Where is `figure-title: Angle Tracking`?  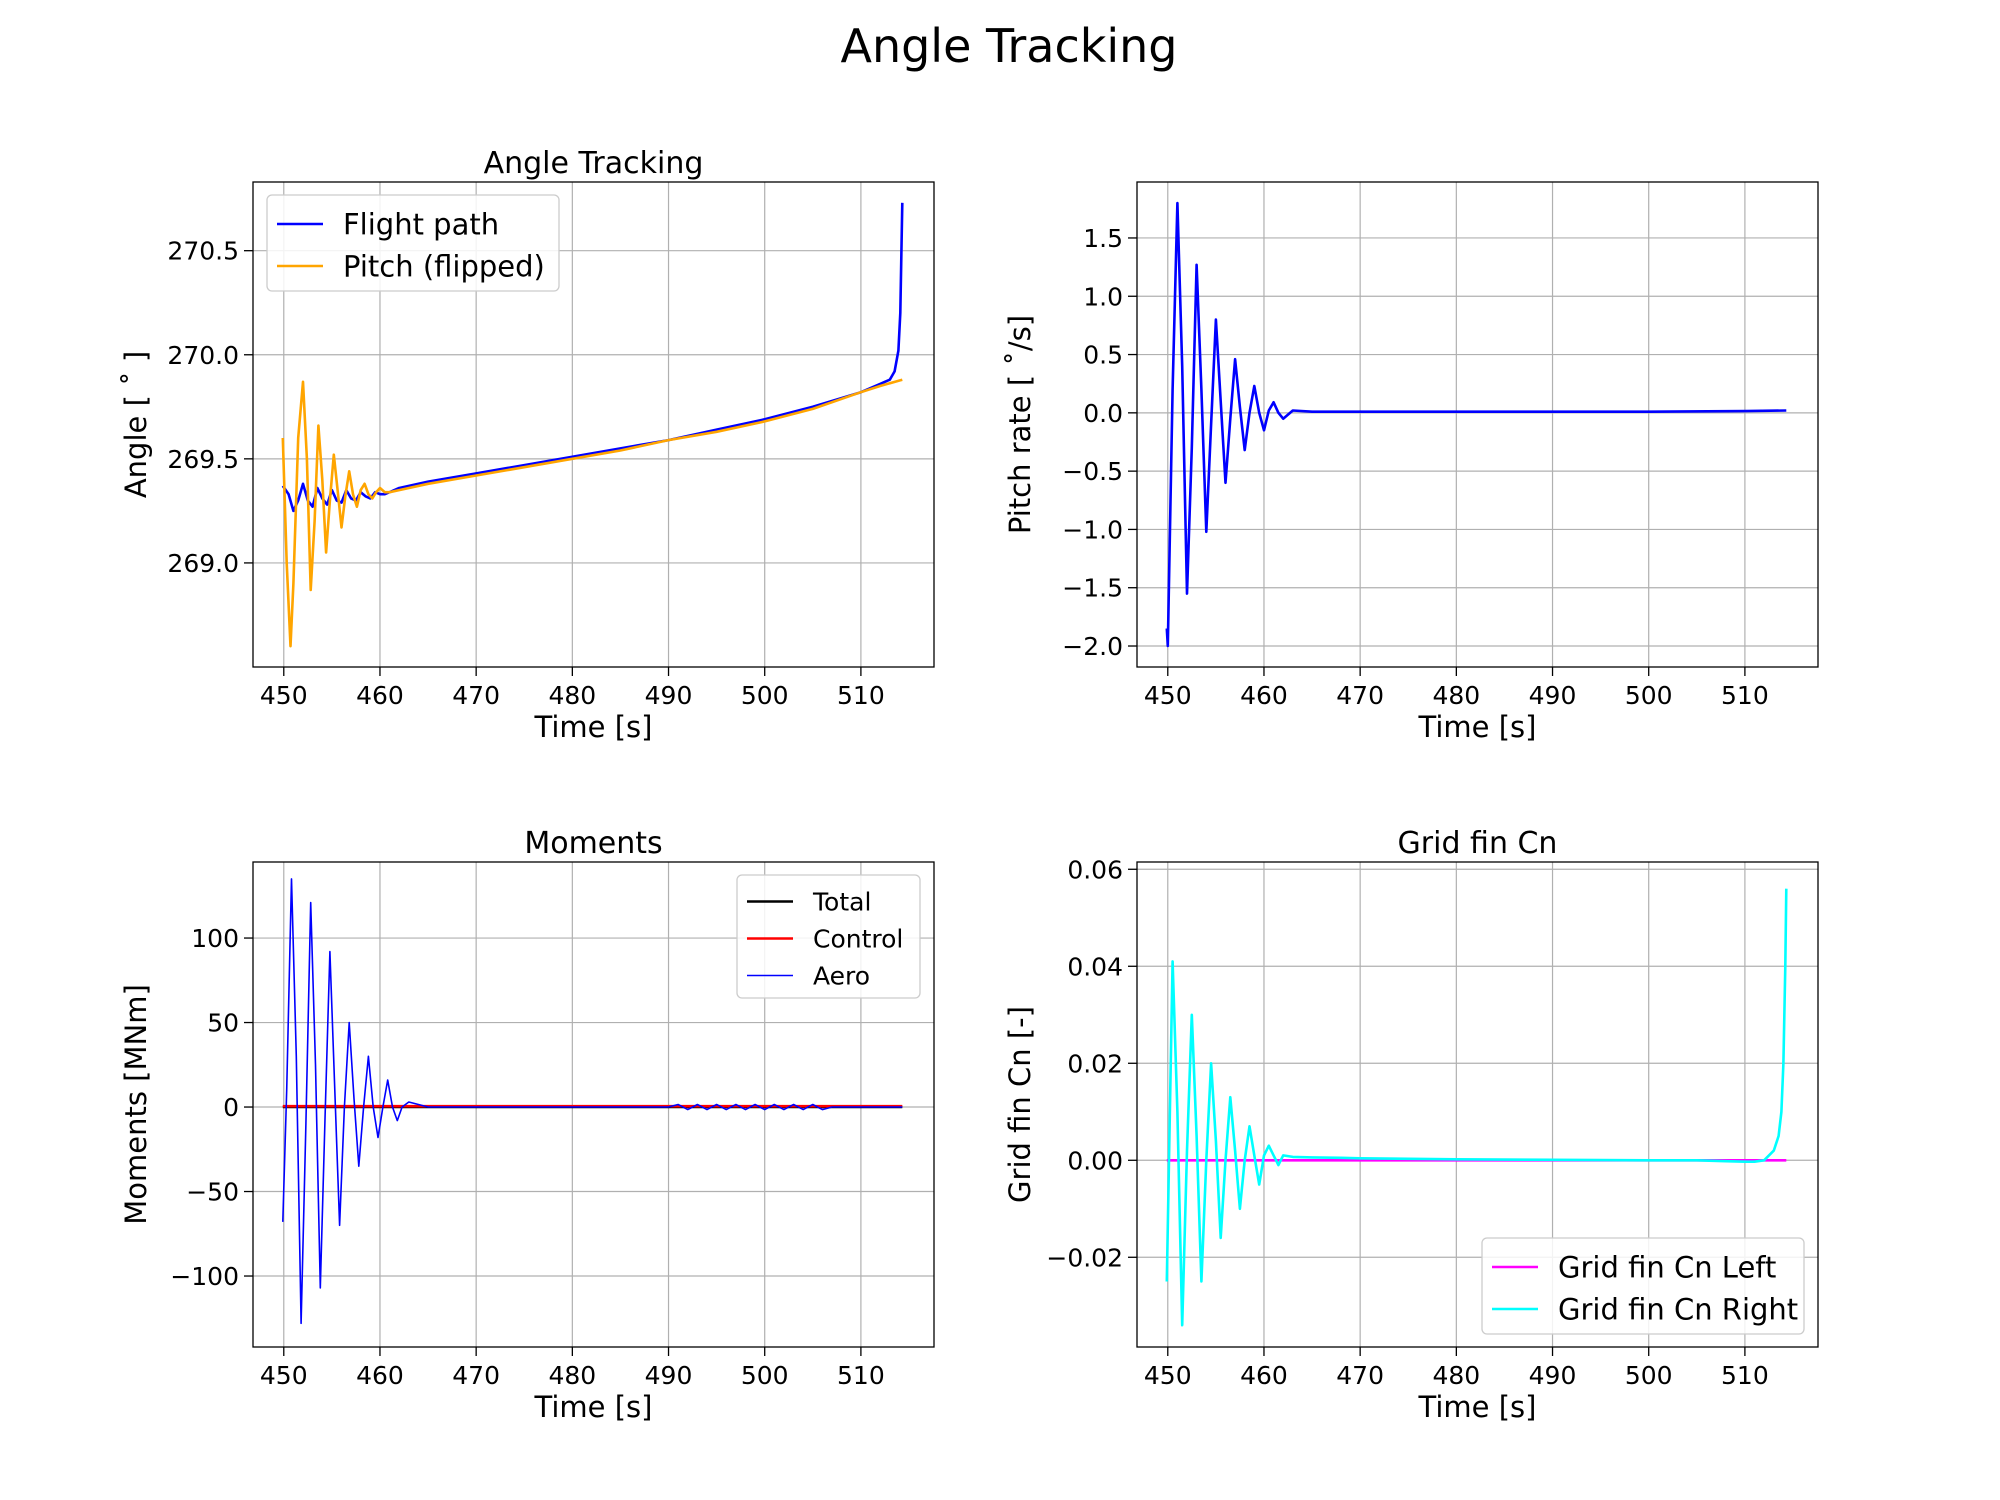
figure-title: Angle Tracking is located at coordinates (1008, 46).